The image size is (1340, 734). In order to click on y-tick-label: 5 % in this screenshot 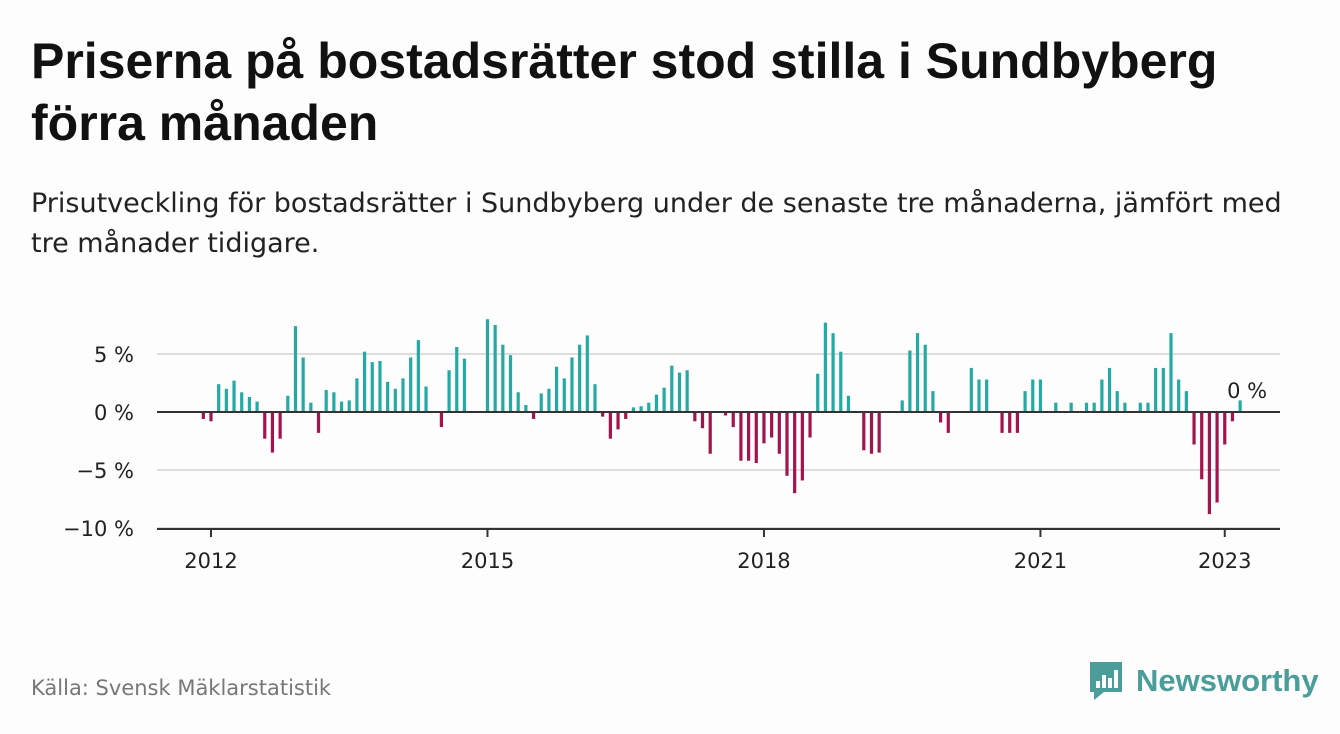, I will do `click(114, 355)`.